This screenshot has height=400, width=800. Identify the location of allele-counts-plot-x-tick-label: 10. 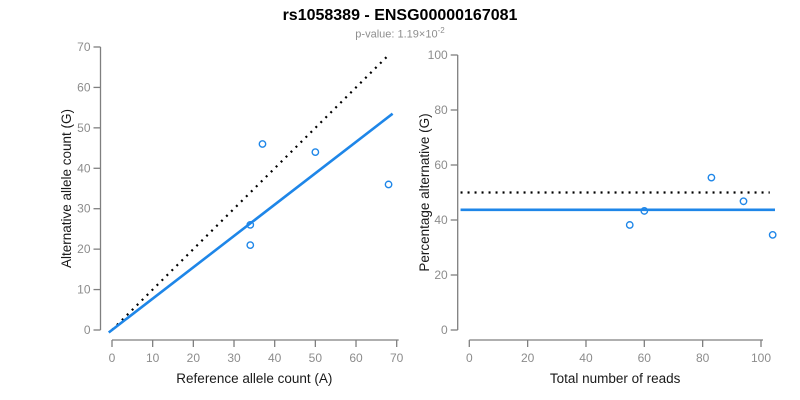
(153, 358).